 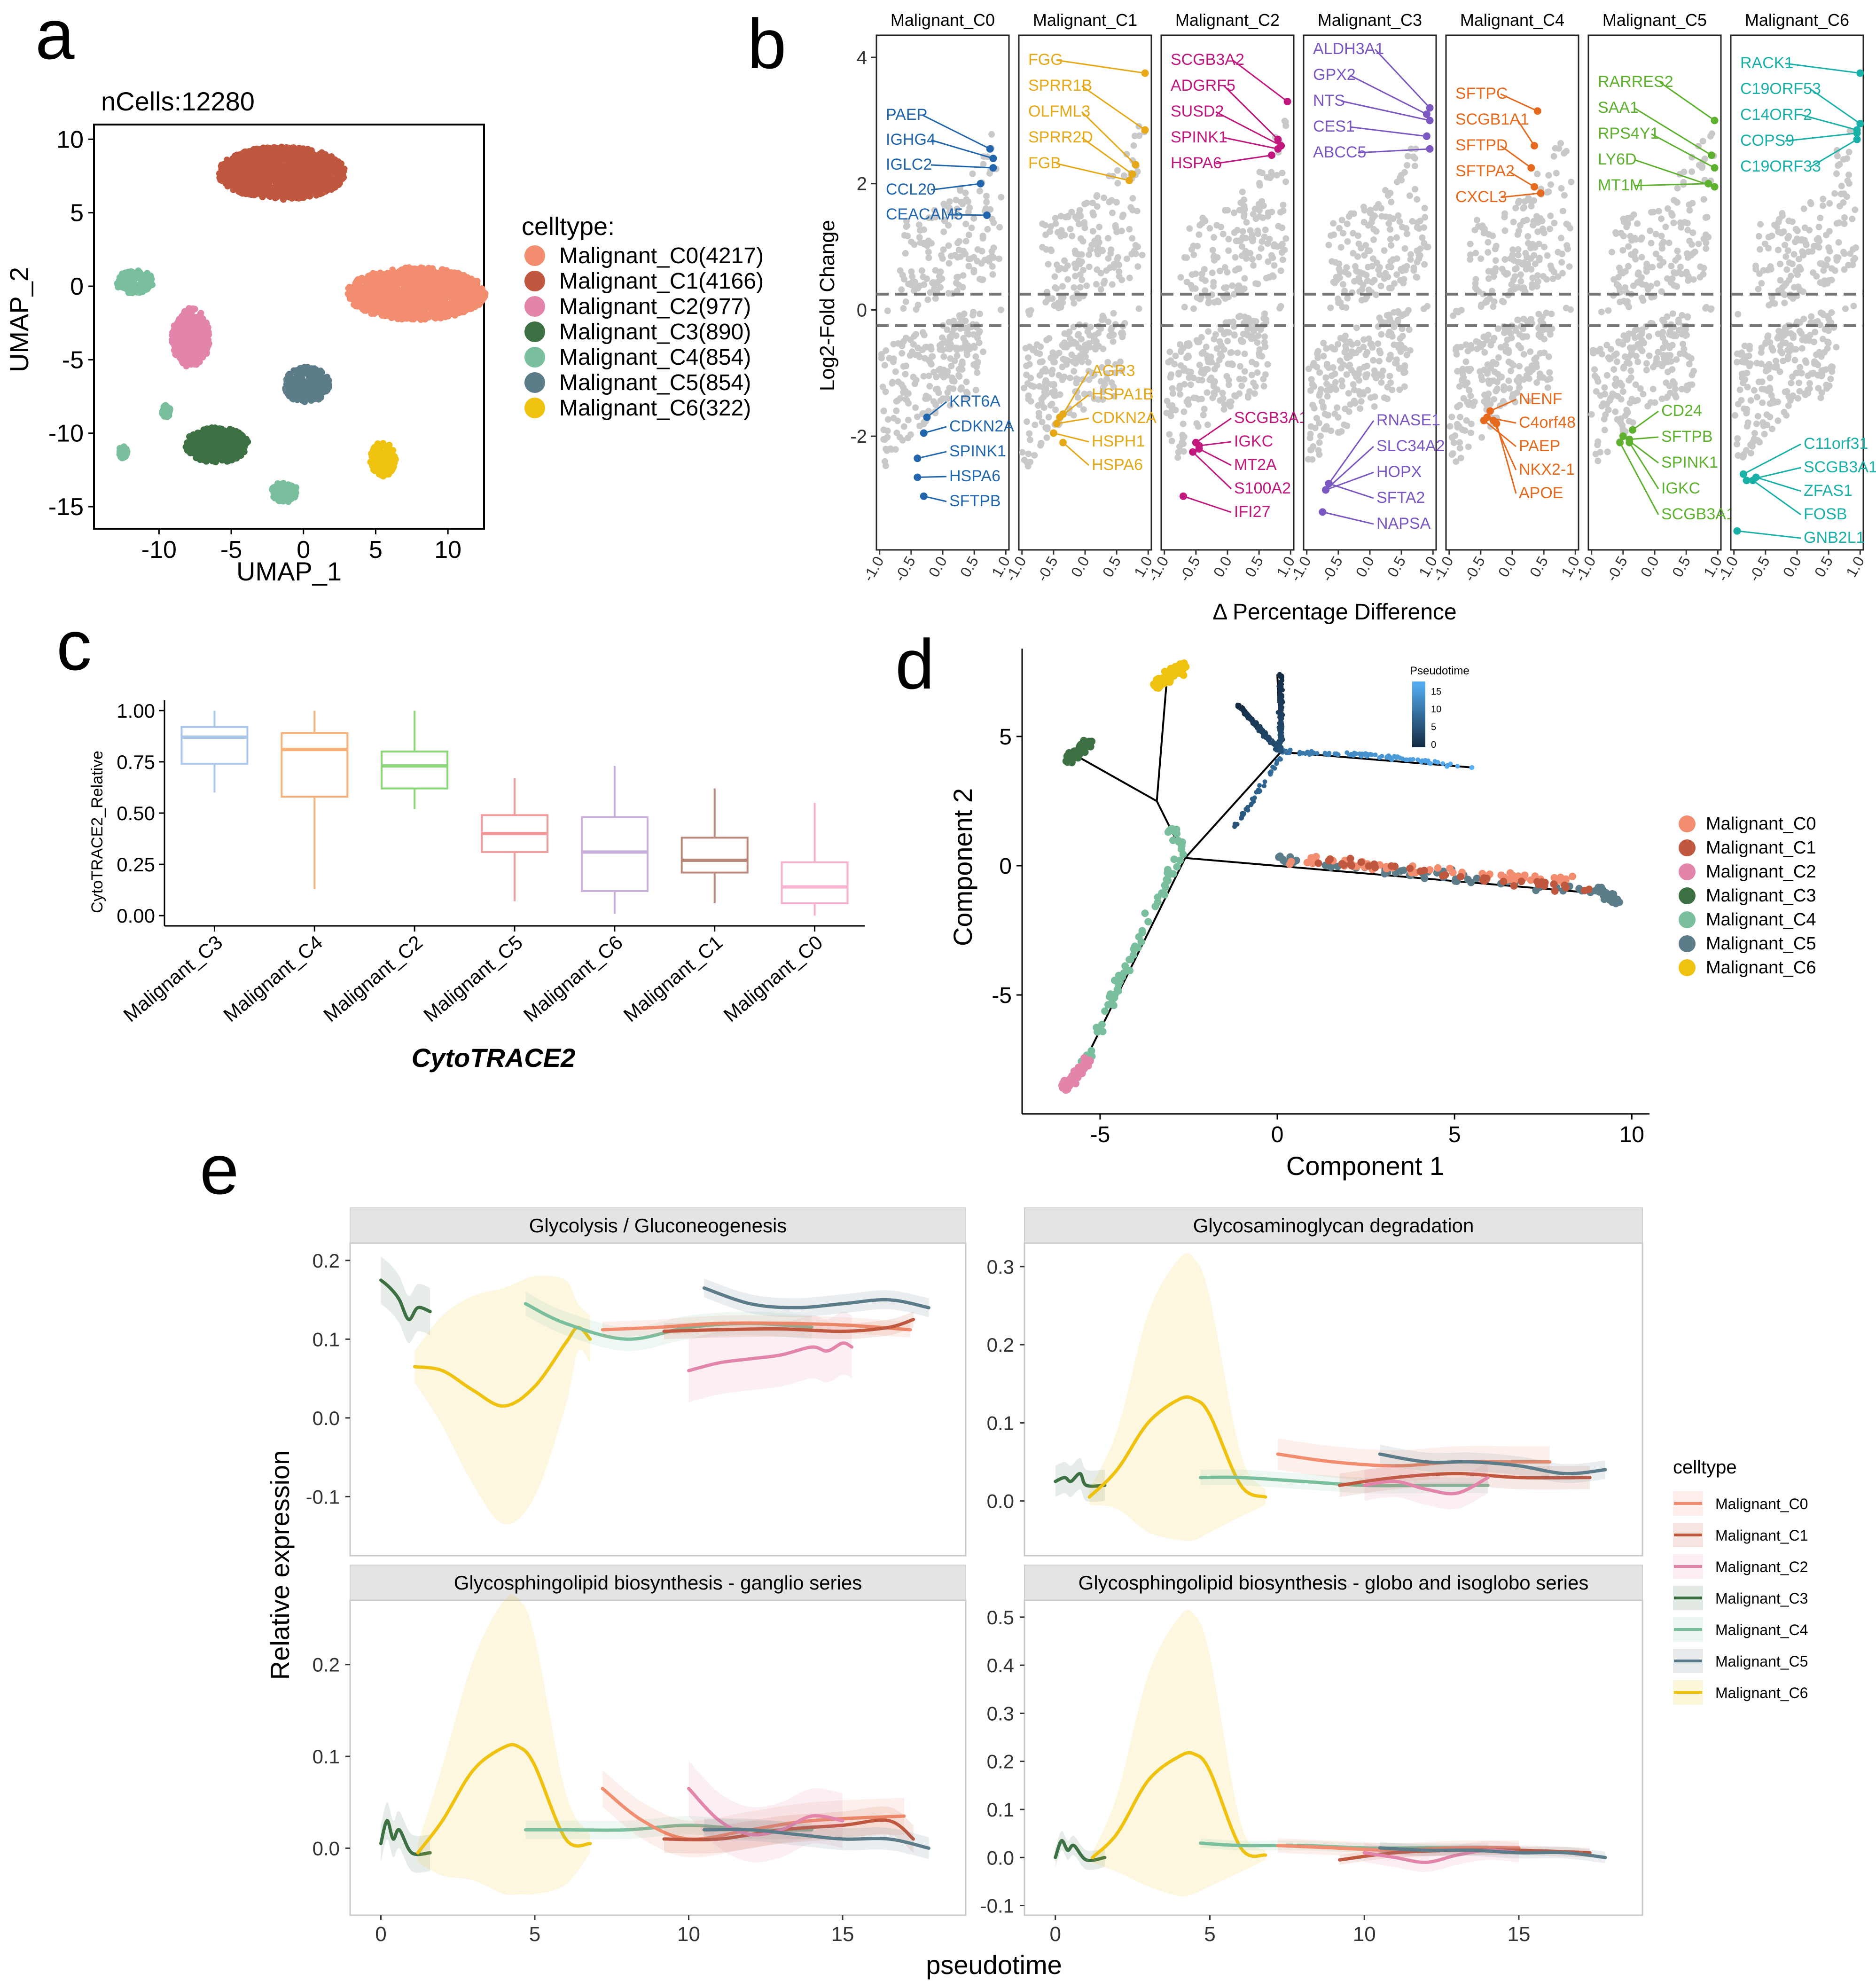 What do you see at coordinates (66, 433) in the screenshot?
I see `umap-y-tick-label: -10` at bounding box center [66, 433].